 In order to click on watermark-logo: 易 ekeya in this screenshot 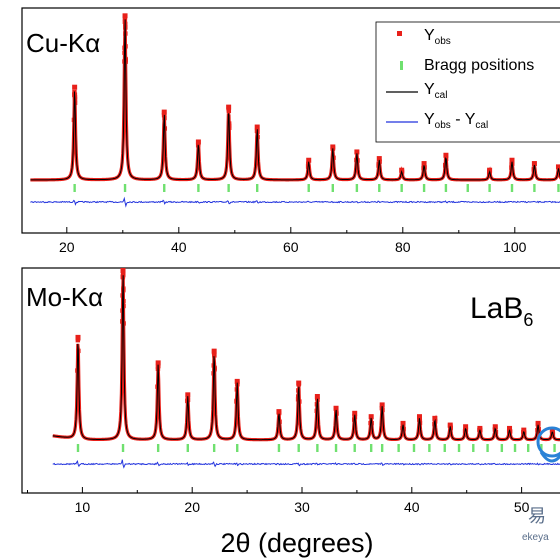, I will do `click(541, 484)`.